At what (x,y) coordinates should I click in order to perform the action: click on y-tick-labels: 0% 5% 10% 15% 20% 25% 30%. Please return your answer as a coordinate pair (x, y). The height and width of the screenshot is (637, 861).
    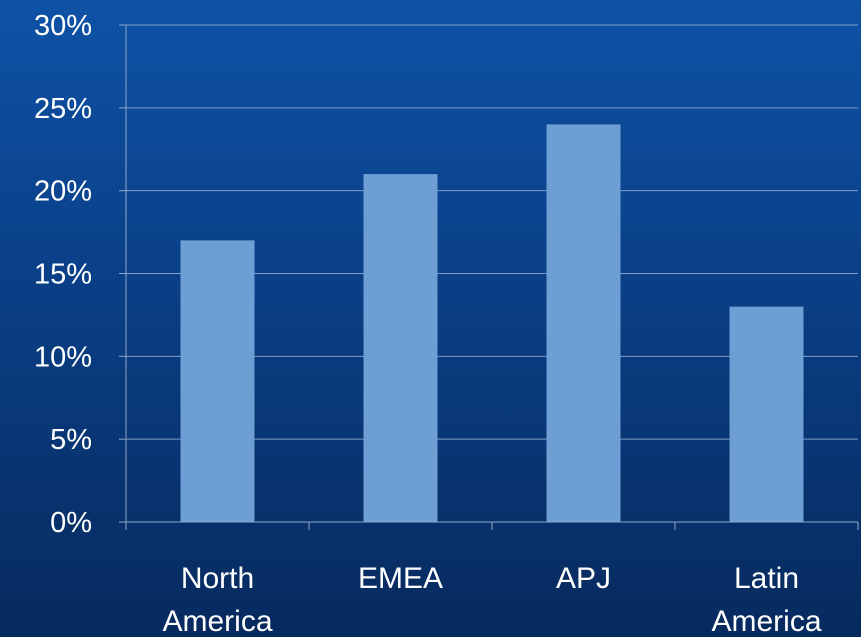
    Looking at the image, I should click on (63, 274).